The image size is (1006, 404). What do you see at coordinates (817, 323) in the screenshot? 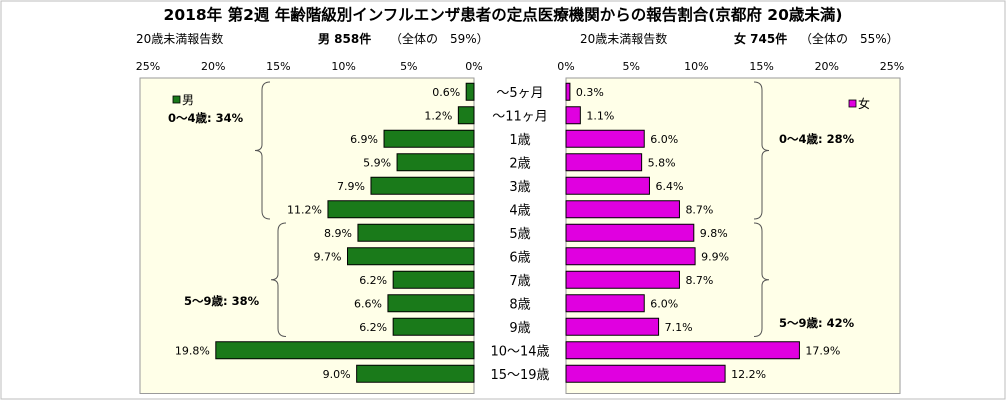
I see `female-group-label-5-9: 5～9歳: 42%` at bounding box center [817, 323].